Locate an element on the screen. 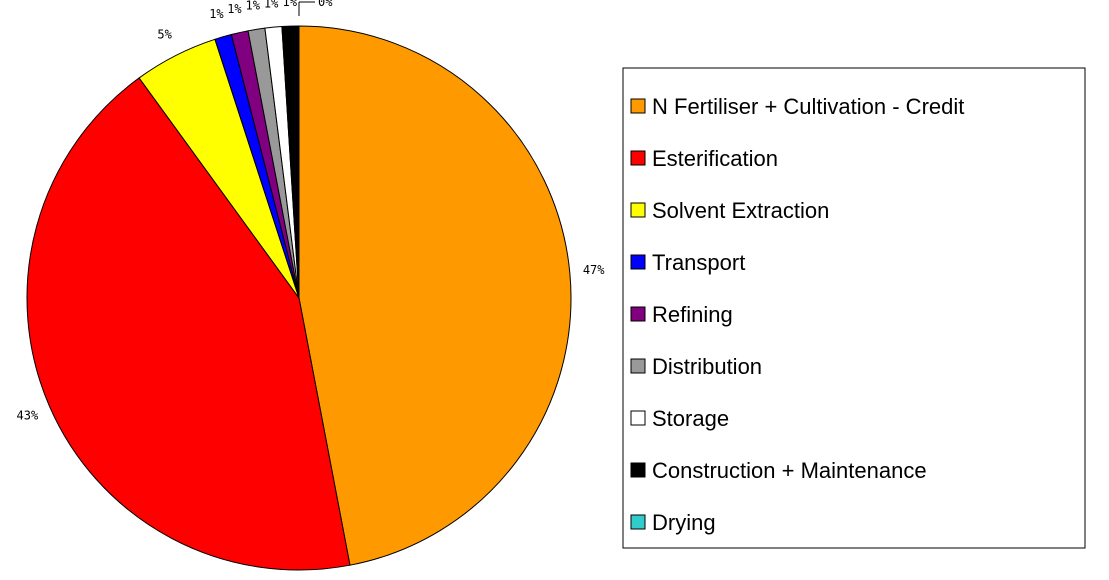 The width and height of the screenshot is (1109, 580). data-label: 5% is located at coordinates (164, 34).